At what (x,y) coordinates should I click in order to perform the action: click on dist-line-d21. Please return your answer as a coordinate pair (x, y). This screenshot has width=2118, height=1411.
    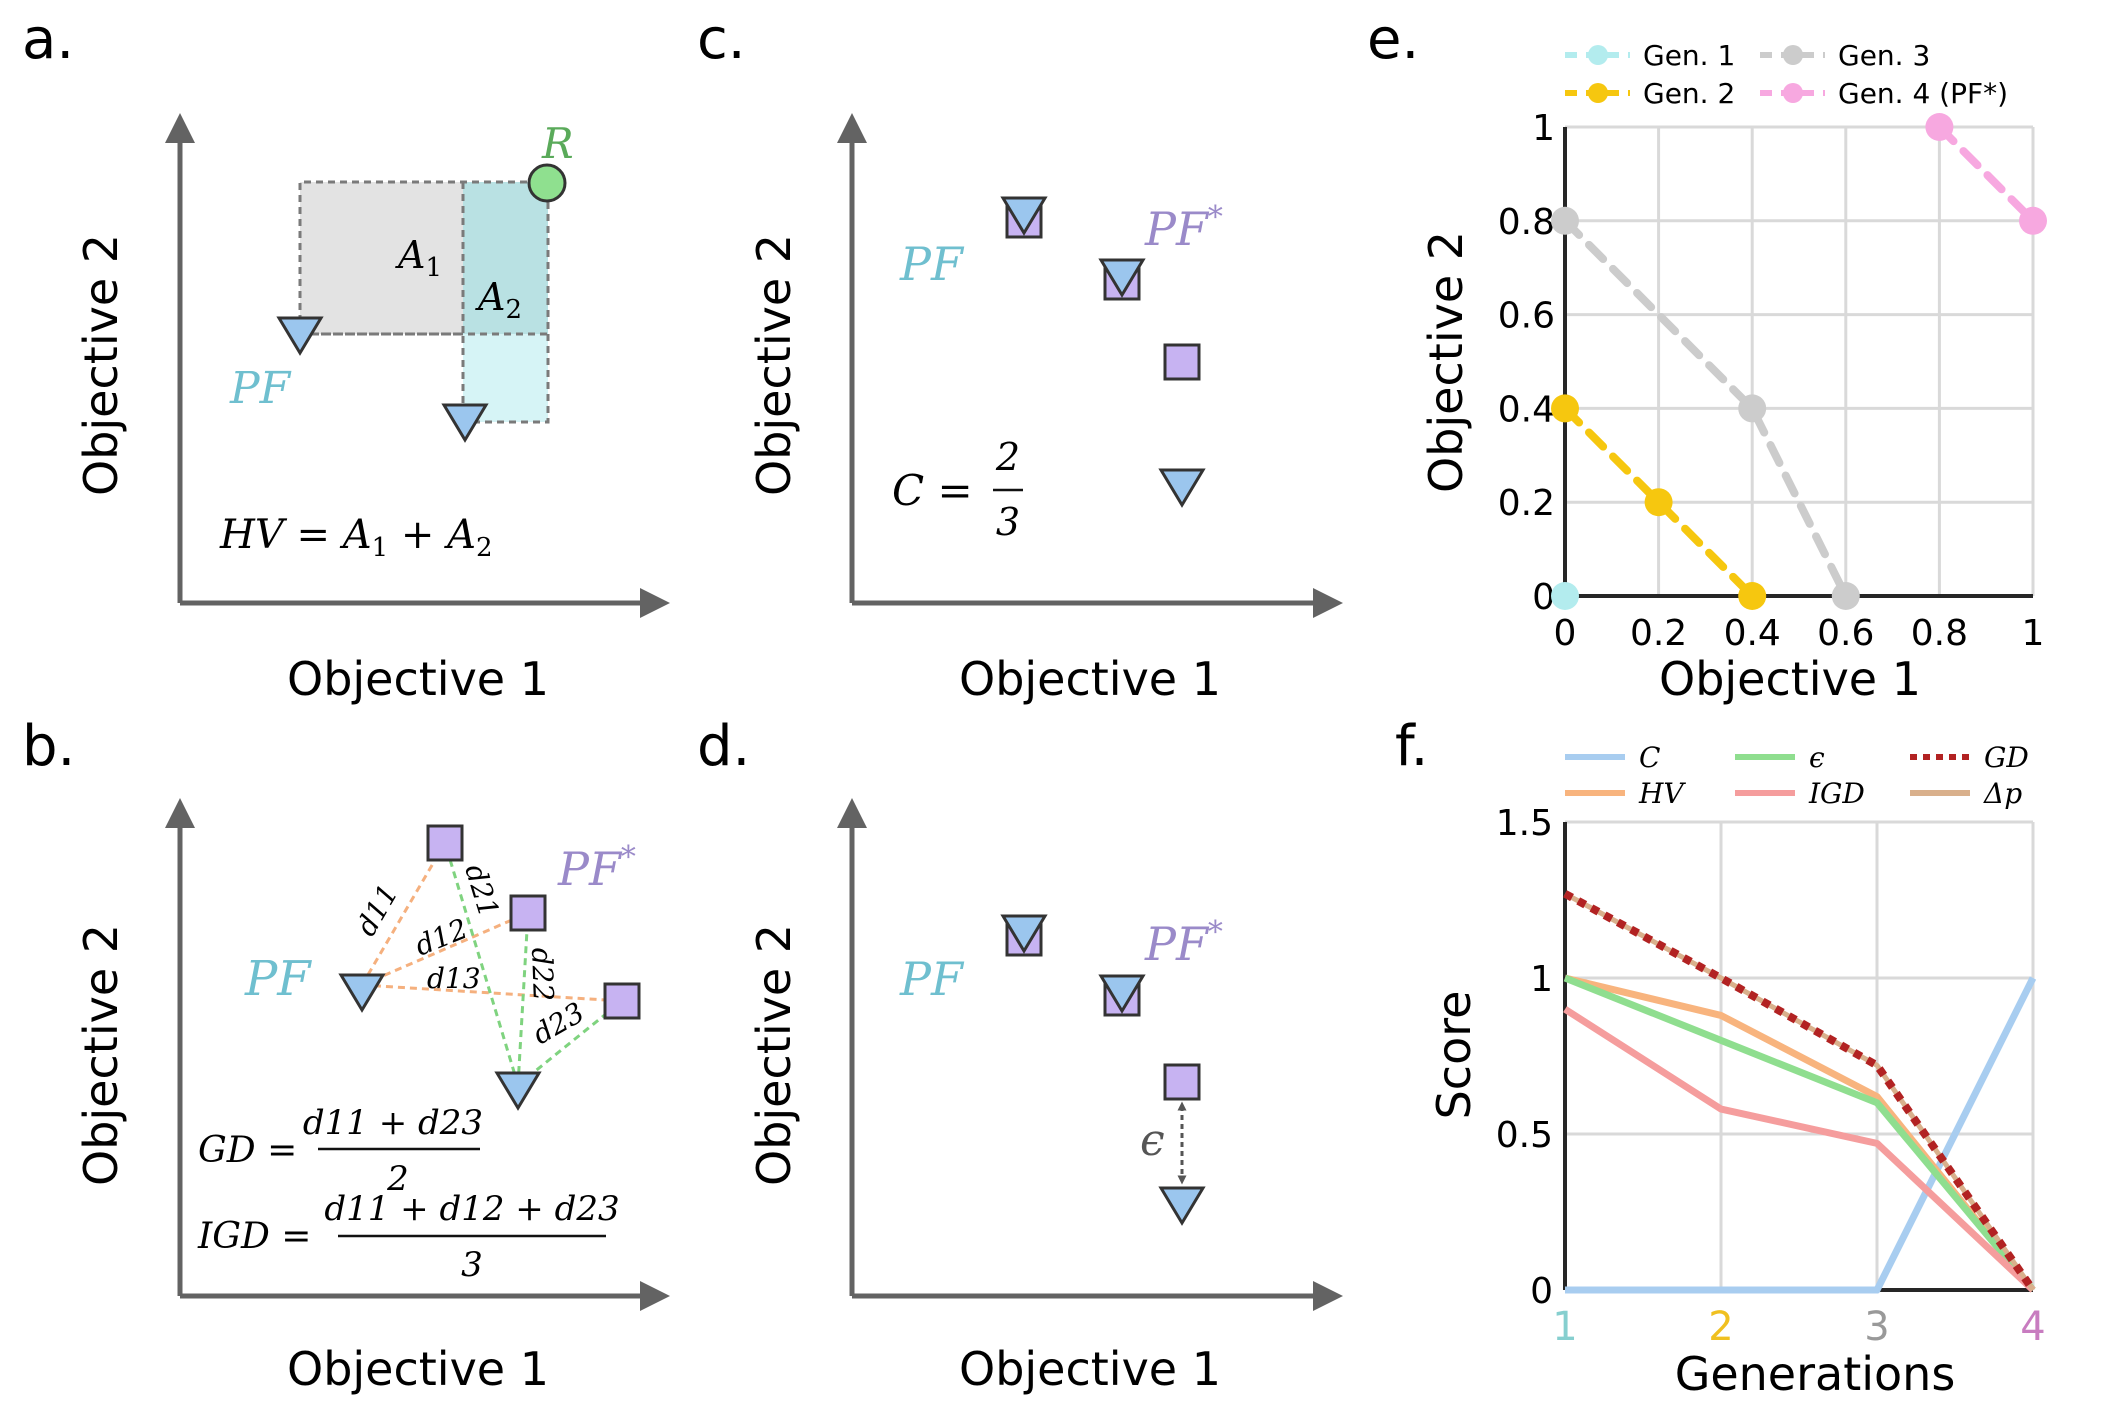
    Looking at the image, I should click on (481, 964).